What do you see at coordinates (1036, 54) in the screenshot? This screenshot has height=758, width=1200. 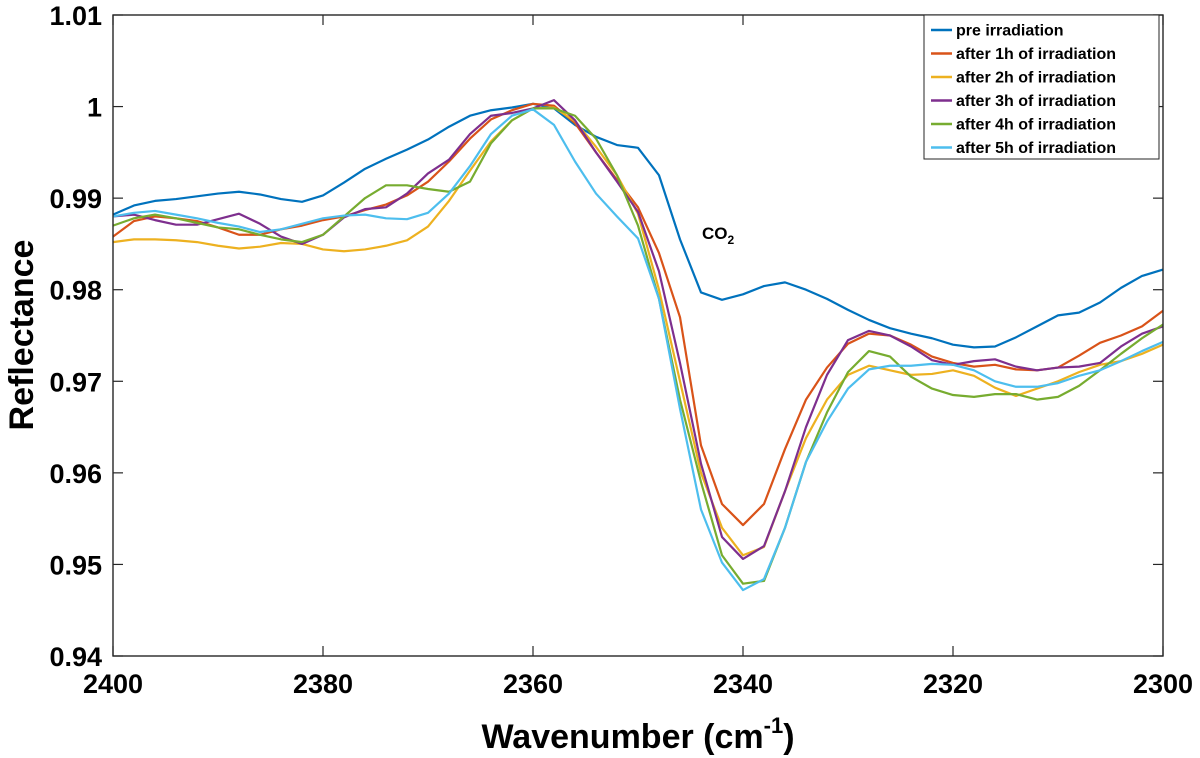 I see `legend-label: after 1h of irradiation` at bounding box center [1036, 54].